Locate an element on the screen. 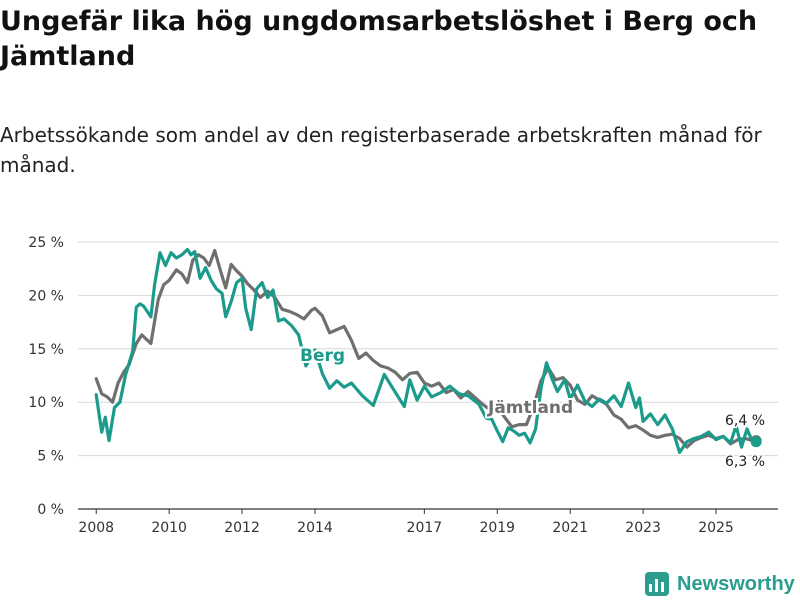 The height and width of the screenshot is (600, 800). x-tick-label: 2008 is located at coordinates (96, 528).